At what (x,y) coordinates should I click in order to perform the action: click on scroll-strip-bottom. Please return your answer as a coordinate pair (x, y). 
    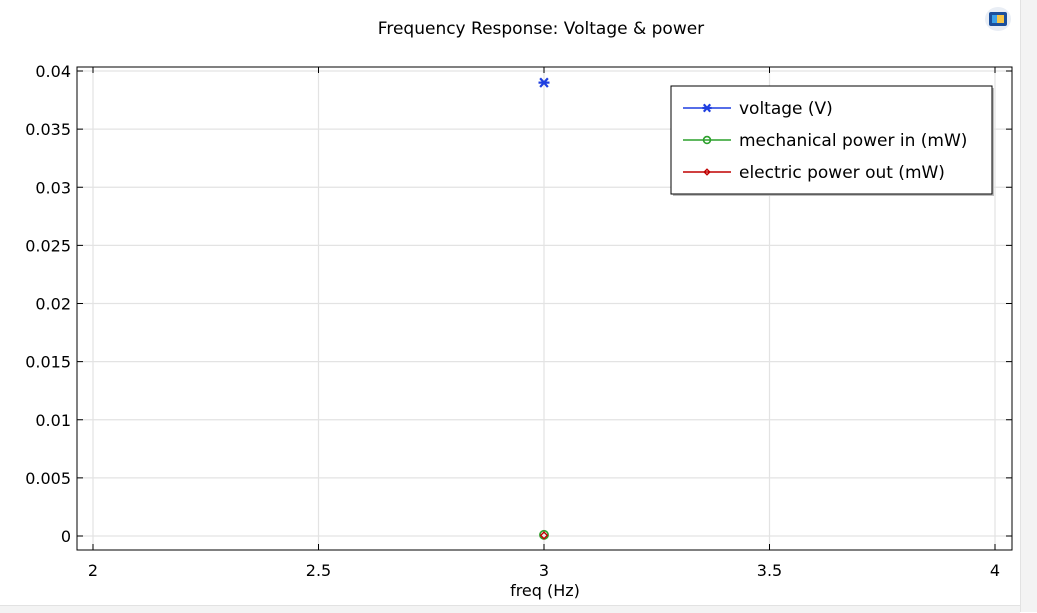
    Looking at the image, I should click on (510, 609).